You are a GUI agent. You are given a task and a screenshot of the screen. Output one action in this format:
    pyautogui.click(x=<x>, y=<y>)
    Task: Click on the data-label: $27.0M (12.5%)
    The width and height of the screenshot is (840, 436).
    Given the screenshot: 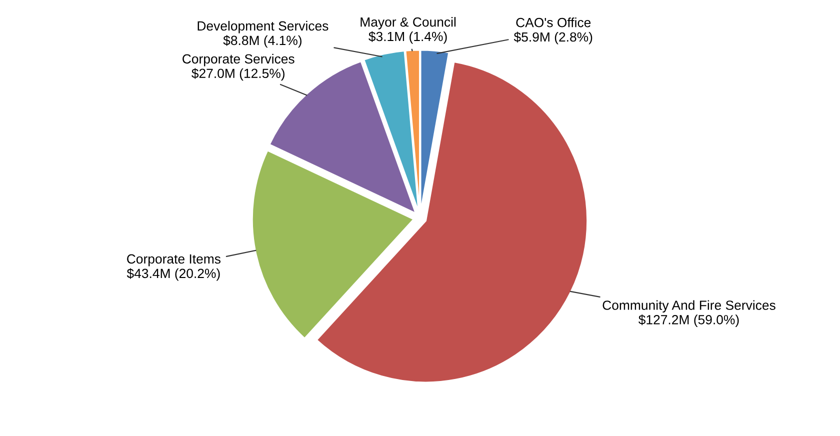 What is the action you would take?
    pyautogui.click(x=238, y=74)
    